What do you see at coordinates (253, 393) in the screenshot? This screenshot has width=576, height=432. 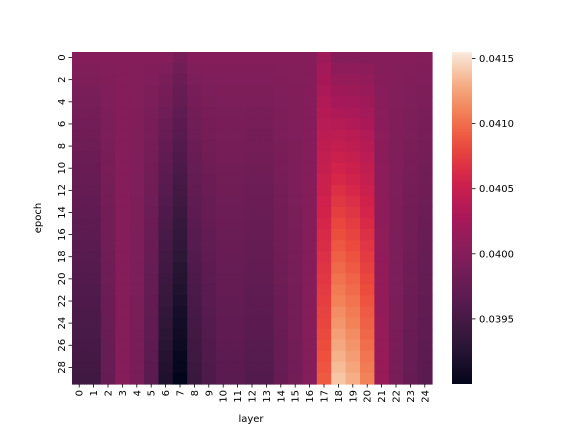 I see `x-ticks: 0 1 2 3 4 5 6 7 8 9 10 11 12 13 14 15 16 17 18 19 20 21 22 23 24` at bounding box center [253, 393].